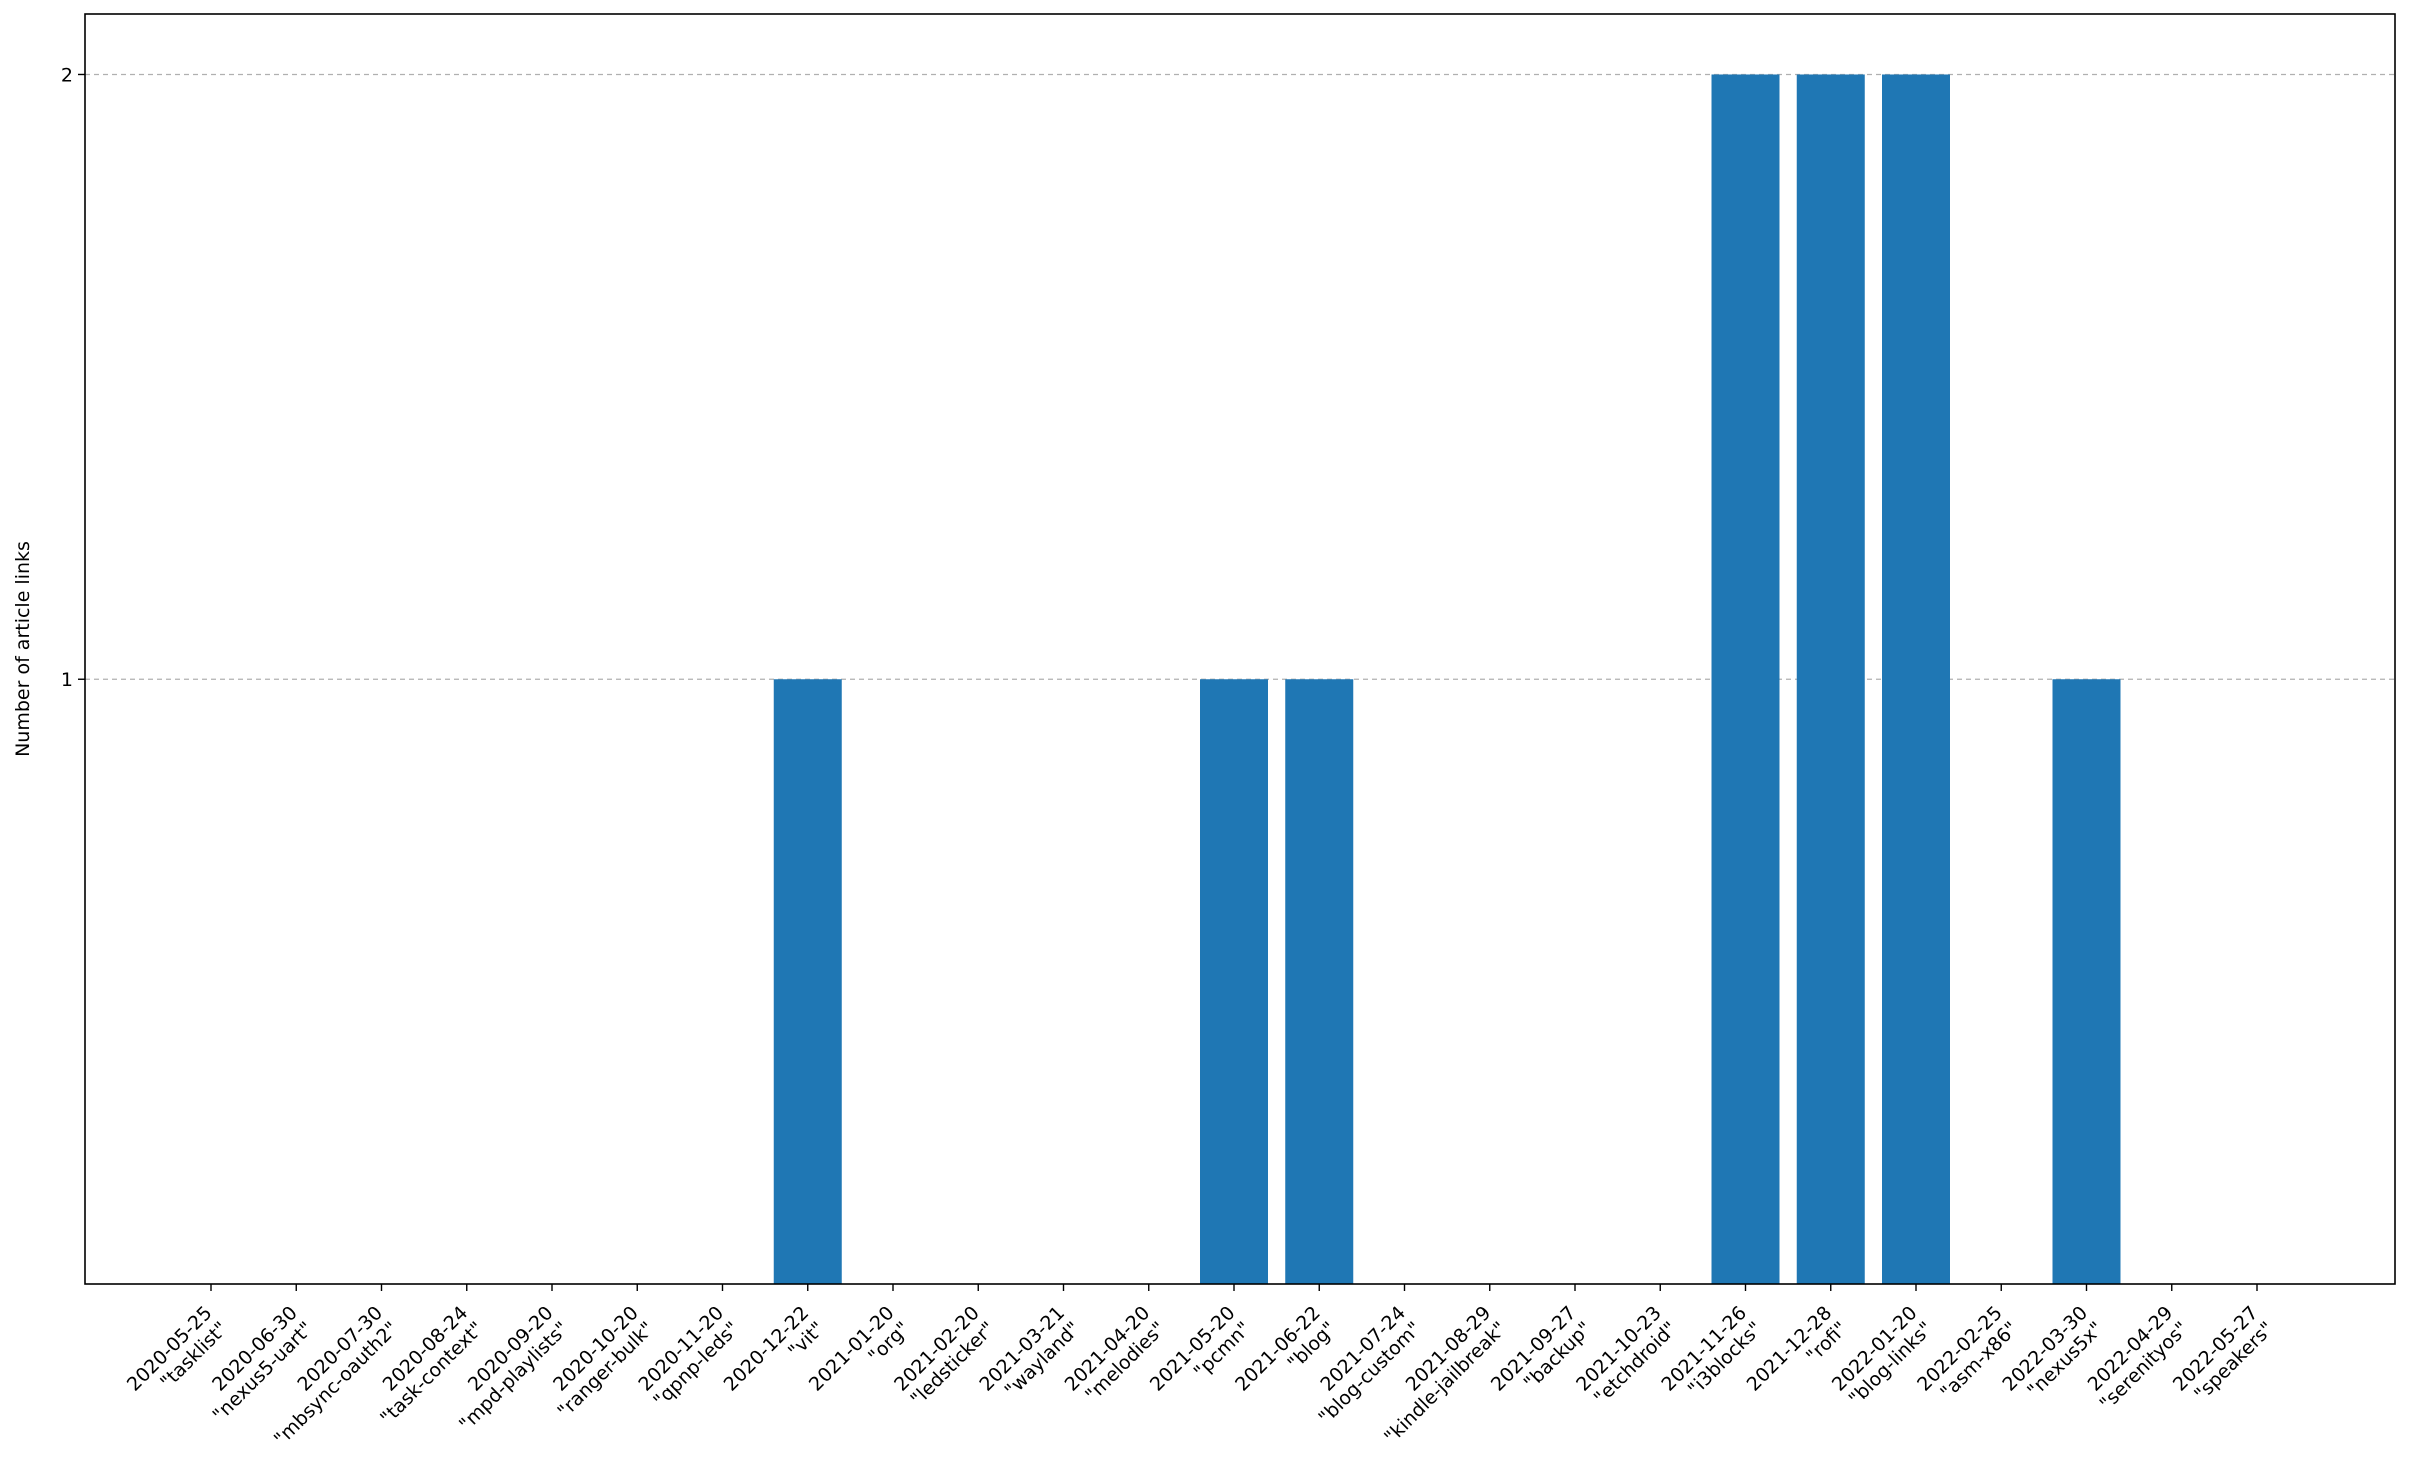  Describe the element at coordinates (67, 75) in the screenshot. I see `y-tick-label: 2` at that location.